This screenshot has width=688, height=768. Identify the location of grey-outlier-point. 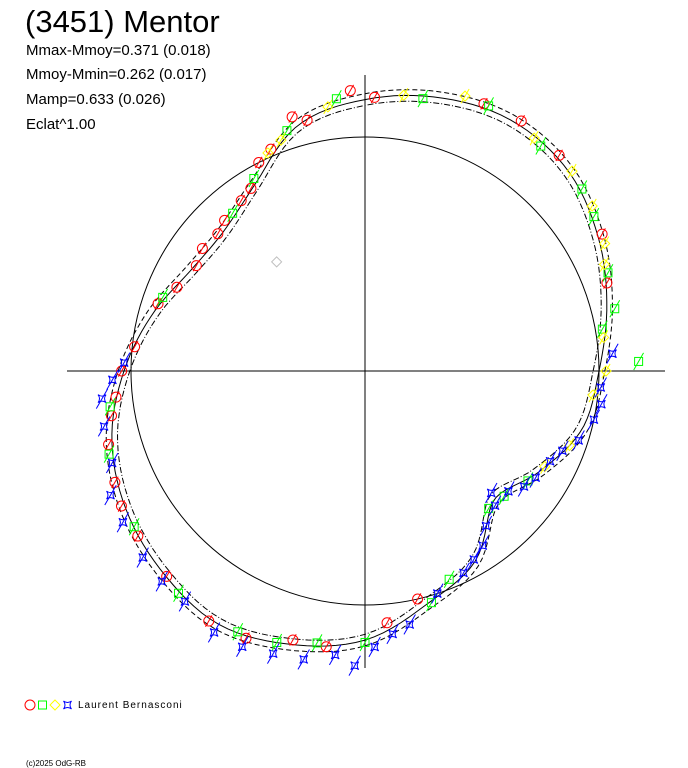
(276, 262).